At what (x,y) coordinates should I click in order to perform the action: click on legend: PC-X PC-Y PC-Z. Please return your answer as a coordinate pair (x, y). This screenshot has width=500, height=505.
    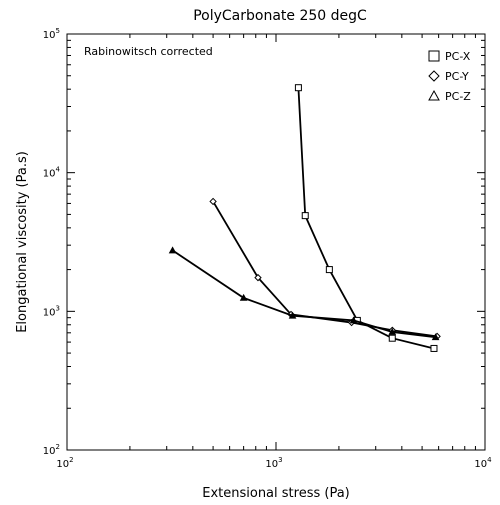
    Looking at the image, I should click on (449, 76).